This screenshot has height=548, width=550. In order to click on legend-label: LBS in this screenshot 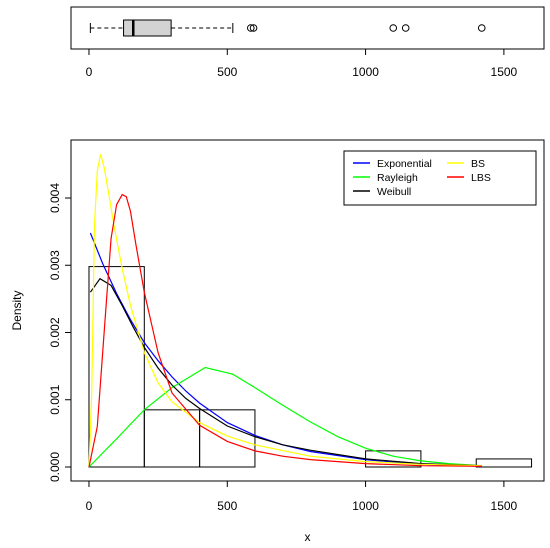, I will do `click(481, 178)`.